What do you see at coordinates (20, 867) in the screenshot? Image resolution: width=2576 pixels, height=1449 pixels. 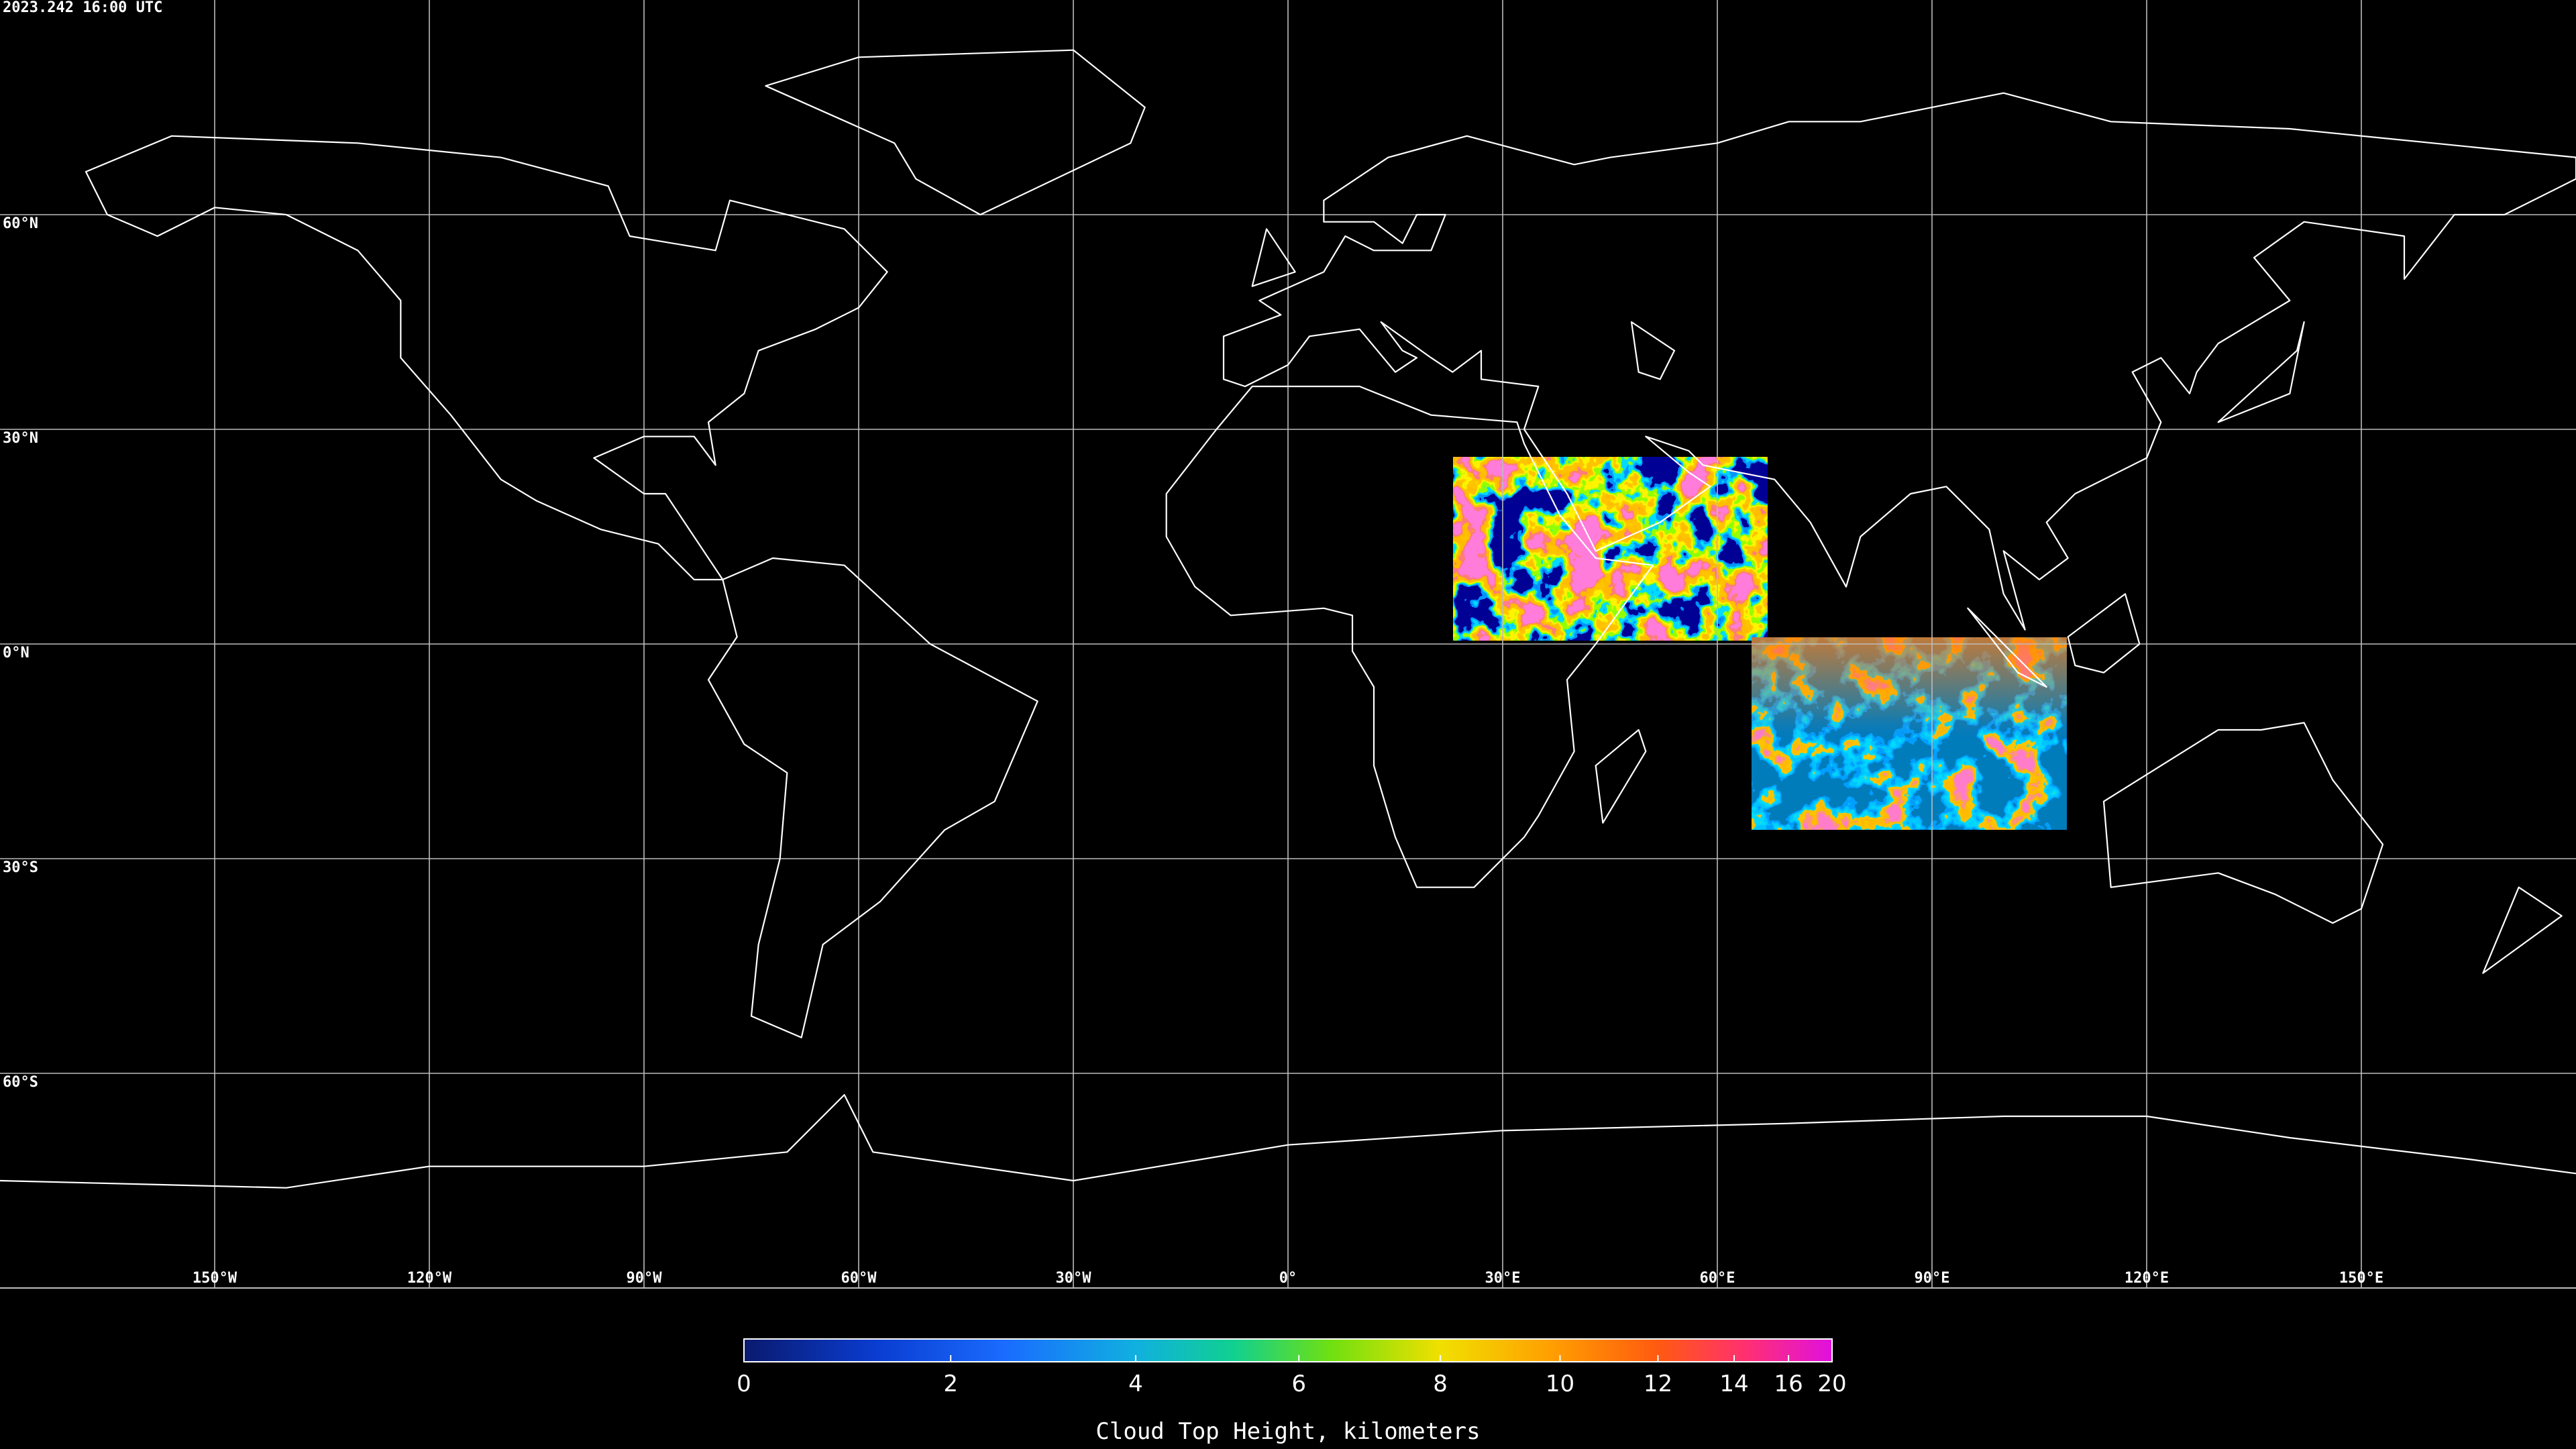 I see `latitude-label: 30°S` at bounding box center [20, 867].